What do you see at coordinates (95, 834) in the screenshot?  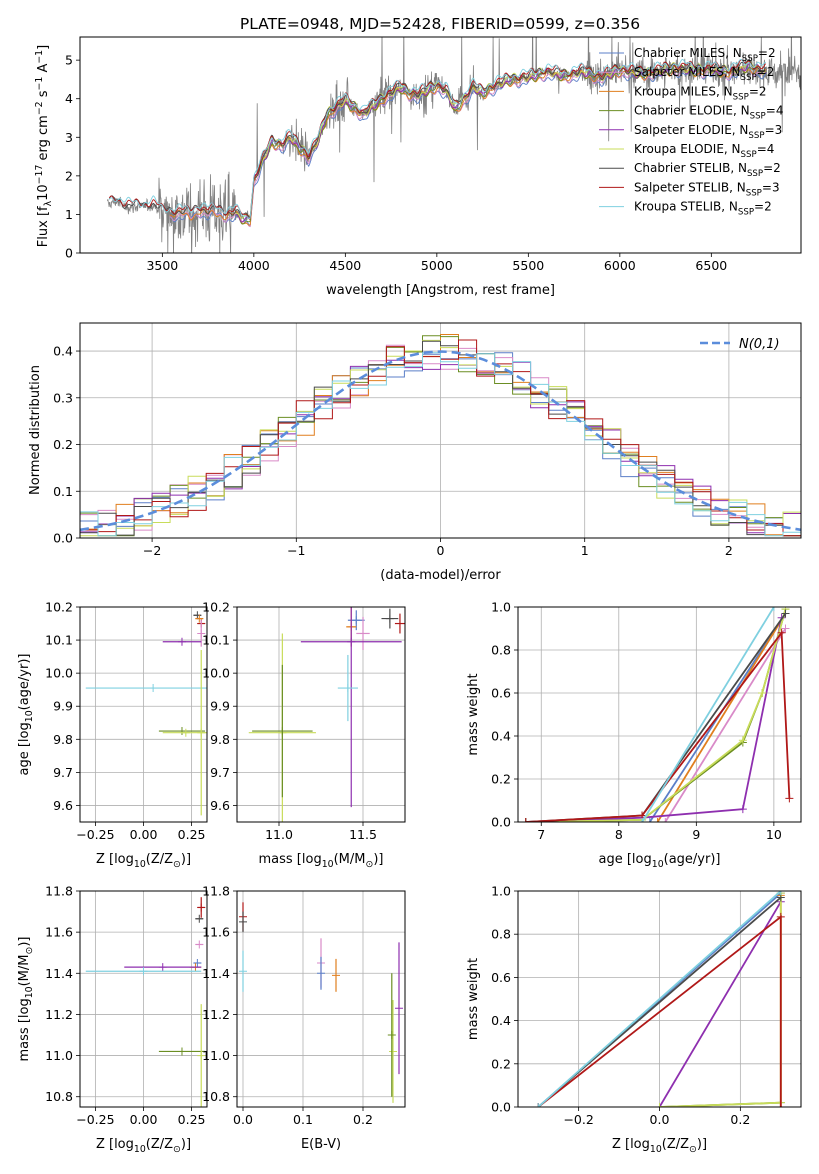 I see `x-tick-label: −0.25` at bounding box center [95, 834].